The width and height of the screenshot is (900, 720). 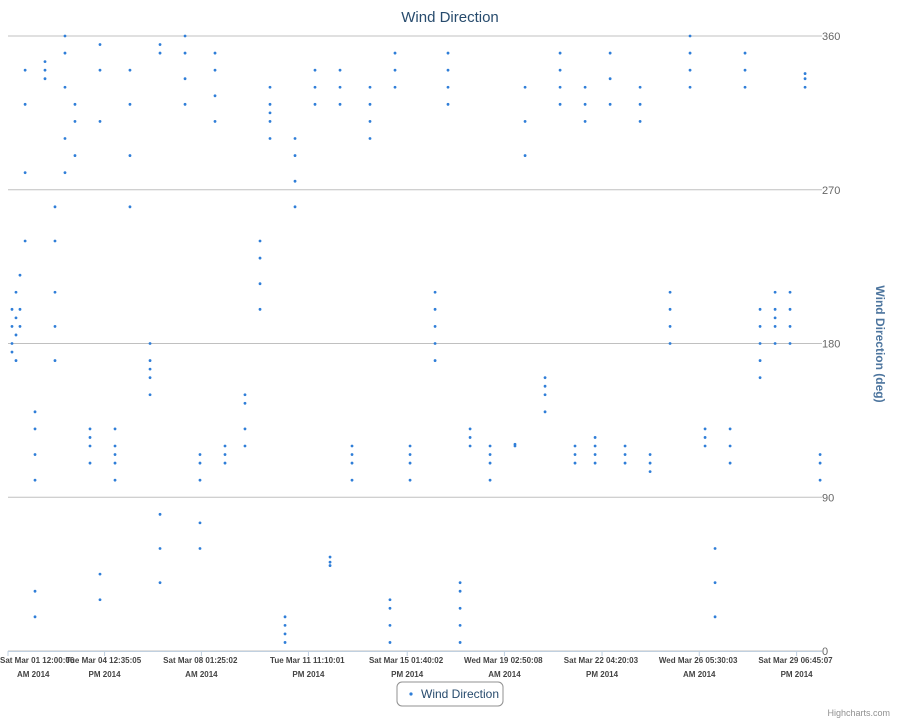 I want to click on y-tick-label: 90, so click(x=828, y=498).